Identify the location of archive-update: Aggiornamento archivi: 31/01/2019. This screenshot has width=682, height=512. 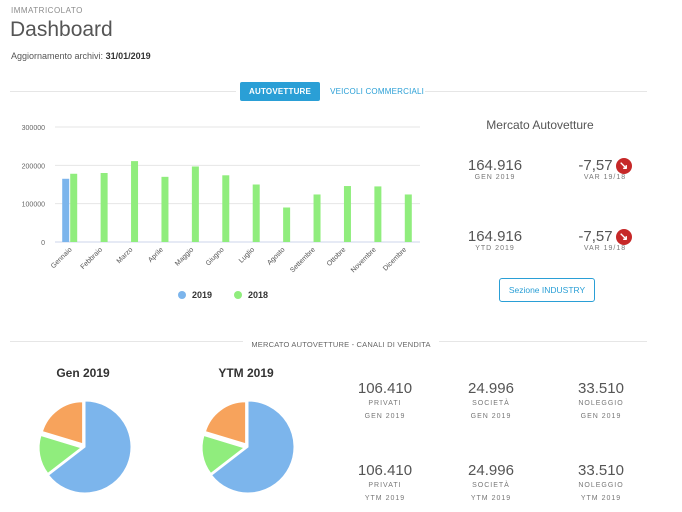
(81, 56).